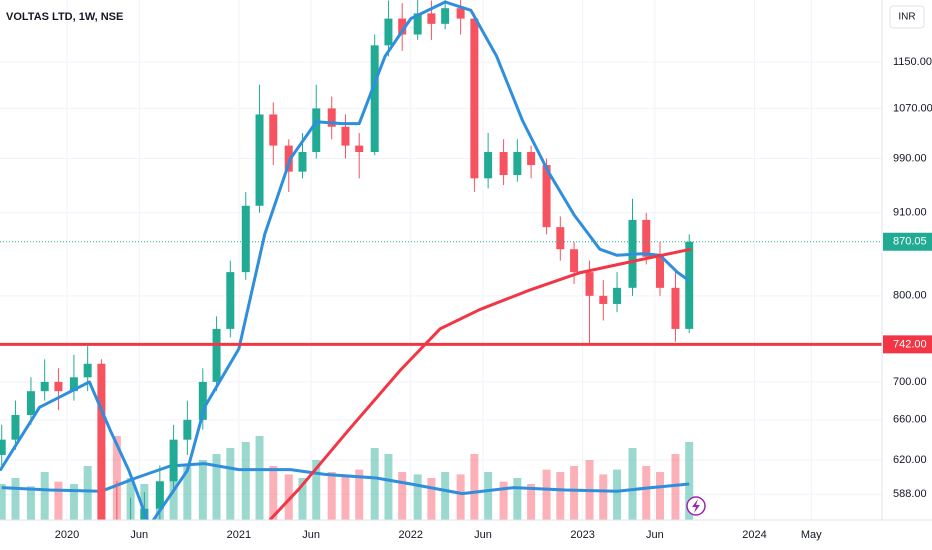 This screenshot has height=550, width=932. What do you see at coordinates (696, 506) in the screenshot?
I see `lightning-icon` at bounding box center [696, 506].